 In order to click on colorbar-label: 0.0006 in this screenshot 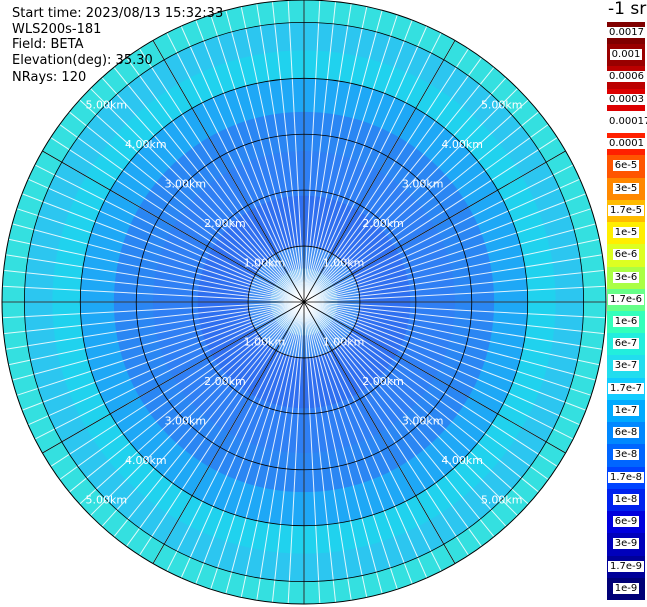, I will do `click(626, 77)`.